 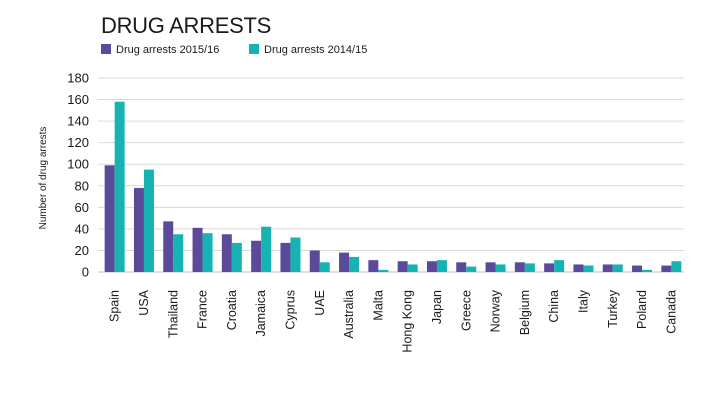 What do you see at coordinates (82, 185) in the screenshot?
I see `y-tick-label: 80` at bounding box center [82, 185].